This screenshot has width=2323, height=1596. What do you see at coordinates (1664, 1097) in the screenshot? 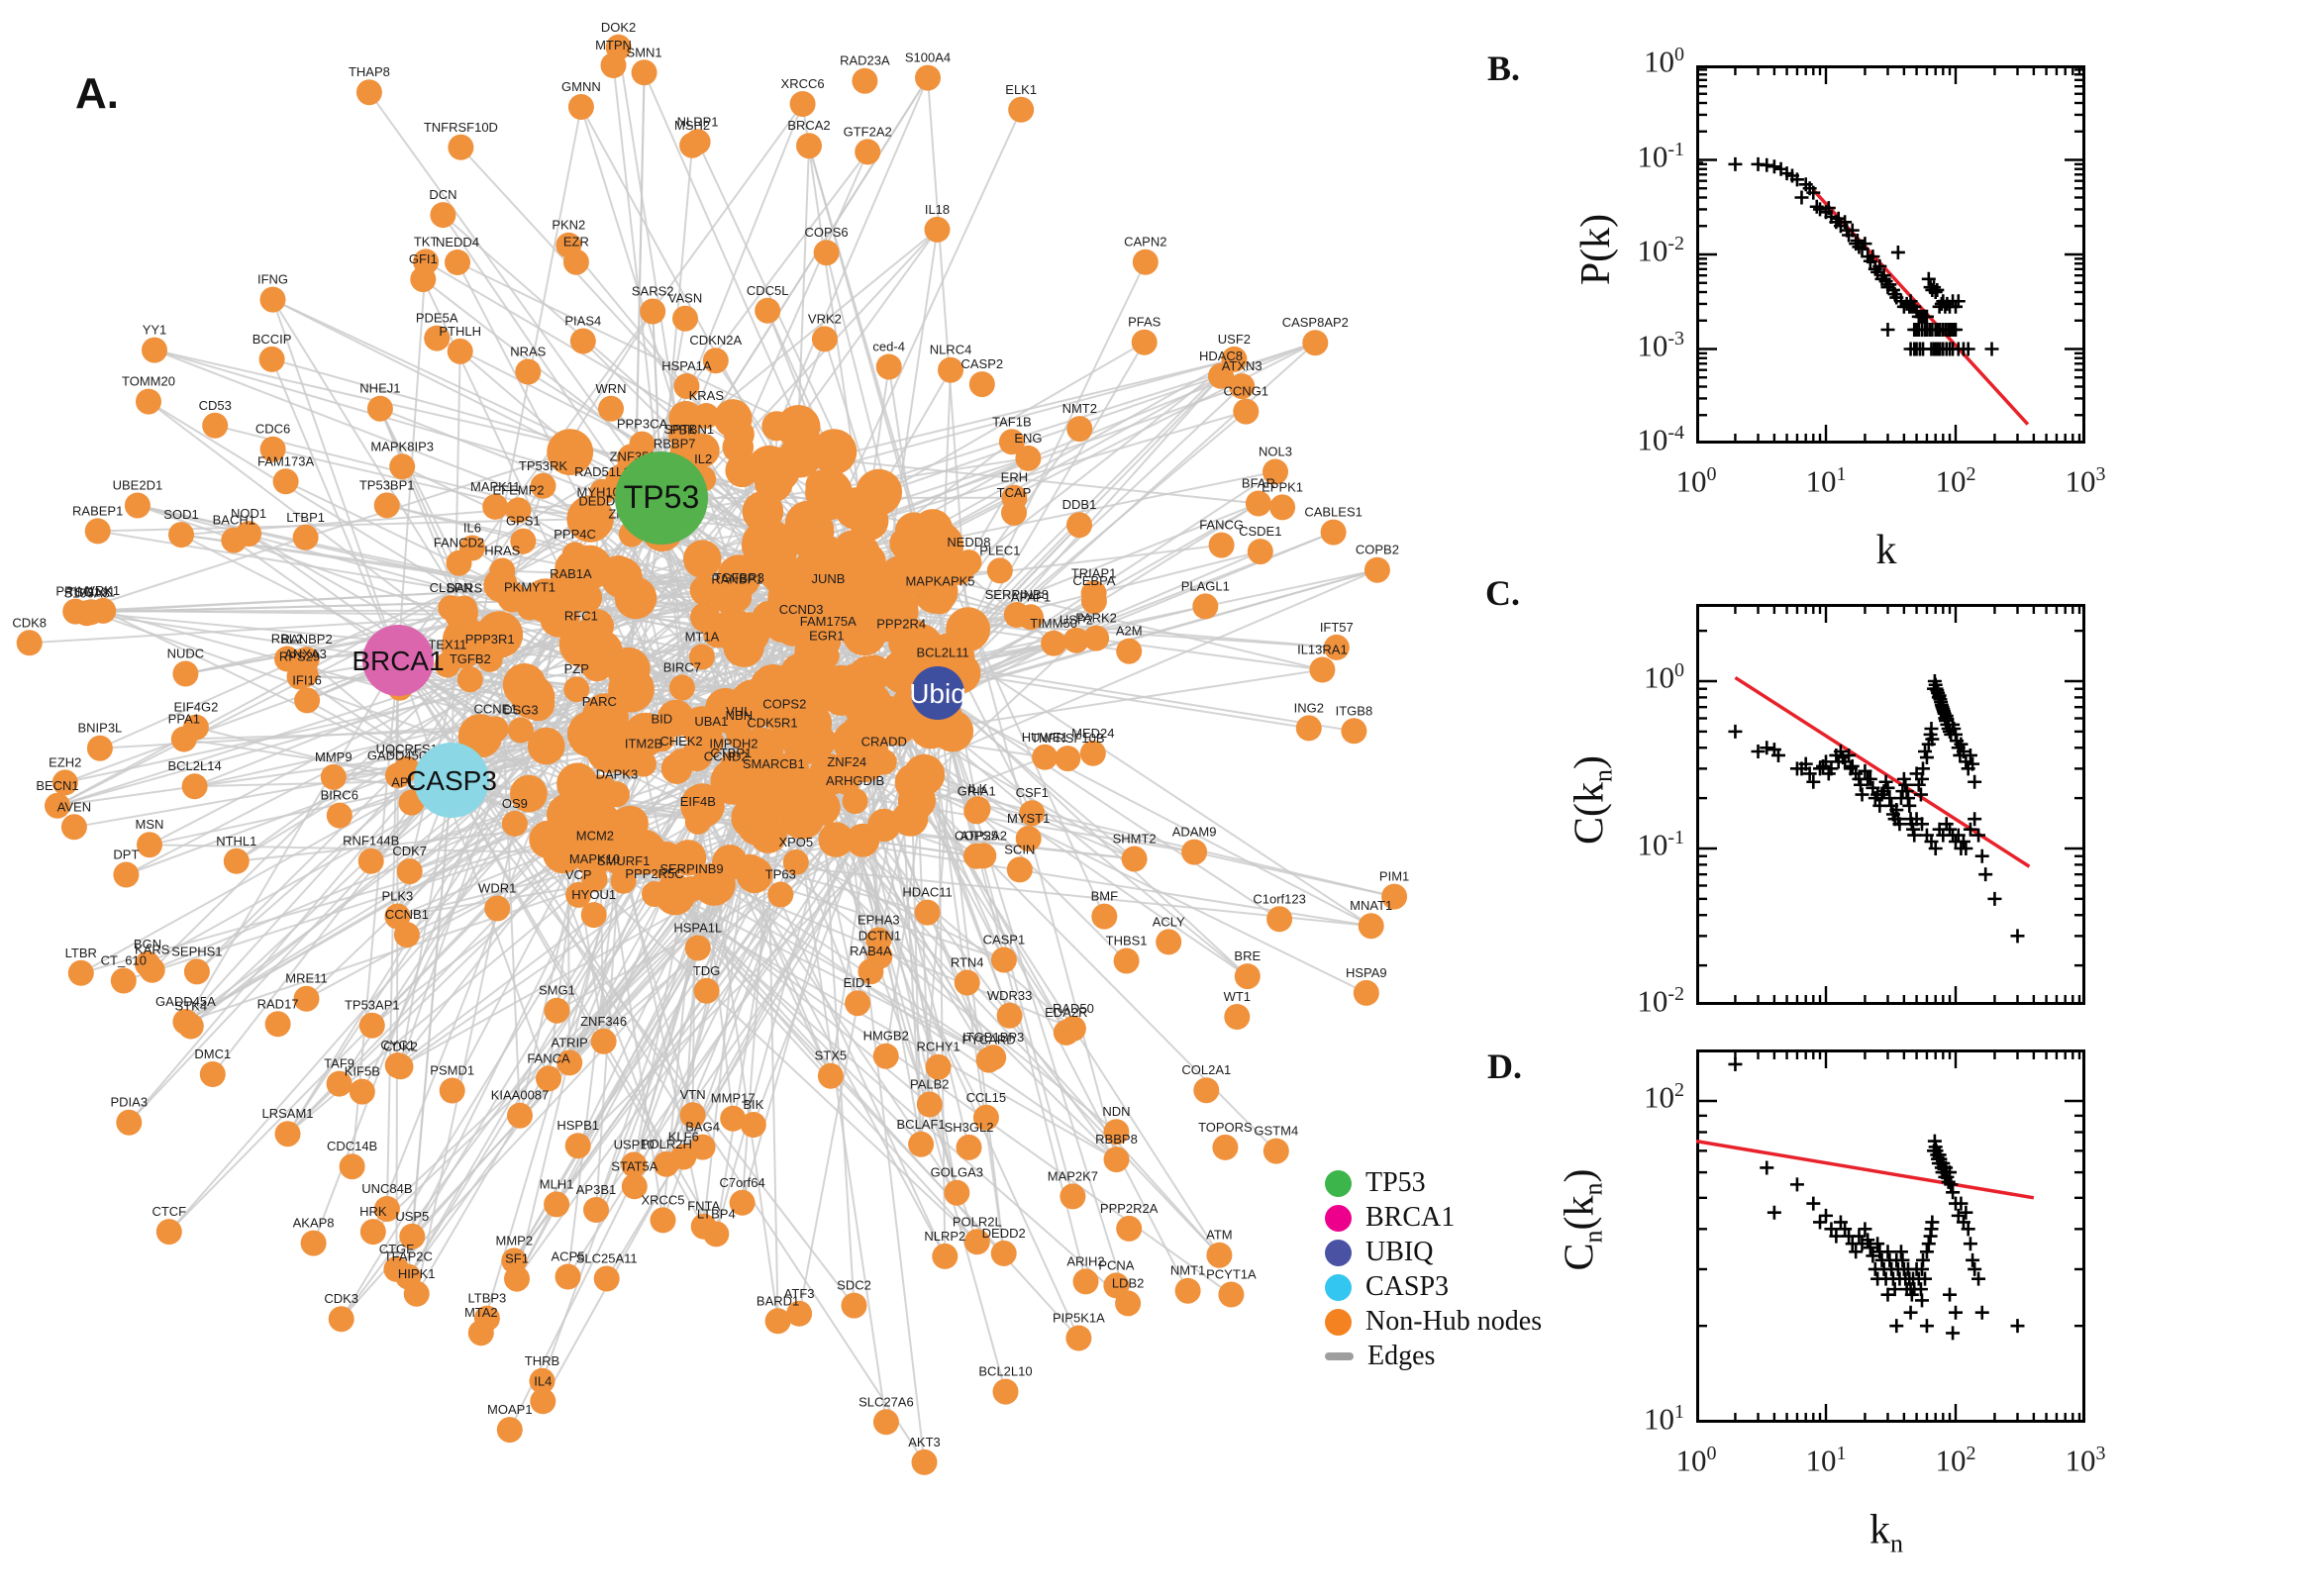
I see `y-tick-label: 10²` at bounding box center [1664, 1097].